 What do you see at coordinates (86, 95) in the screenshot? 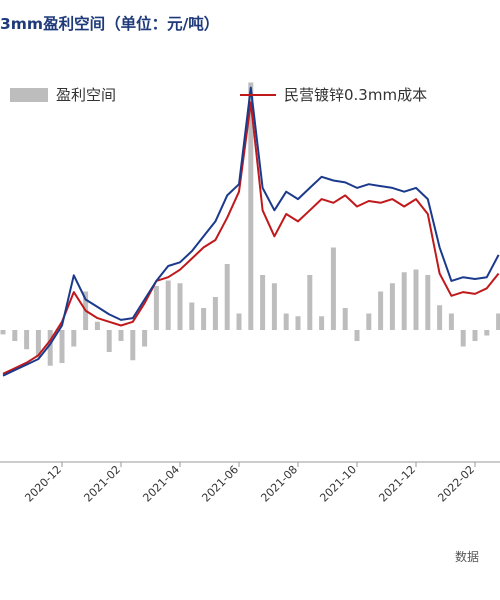
I see `legend-label-profit: 盈利空间` at bounding box center [86, 95].